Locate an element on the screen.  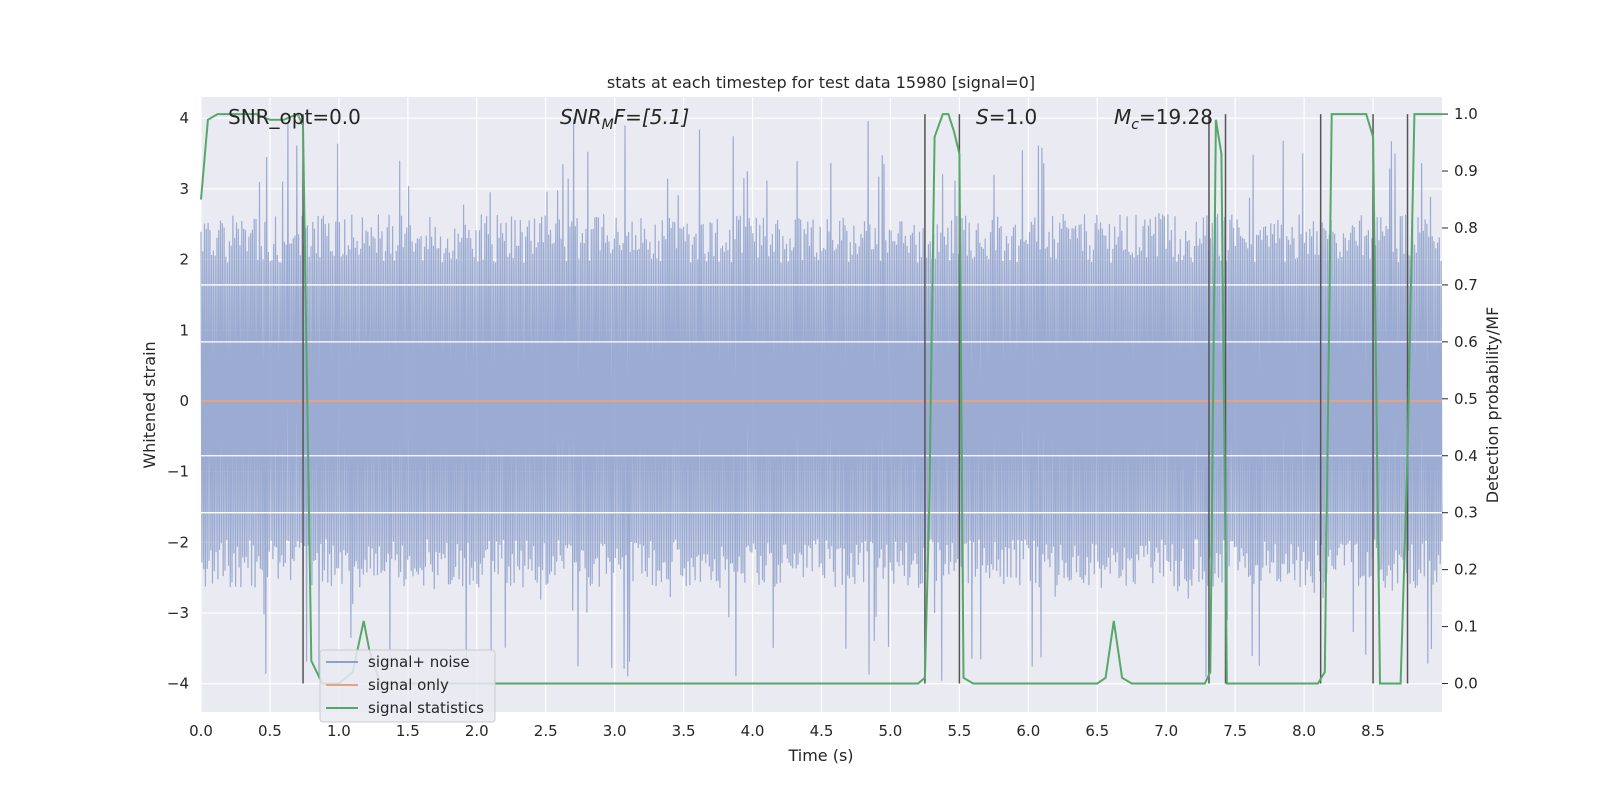
y-tick-label-right: 0.4 is located at coordinates (1466, 456).